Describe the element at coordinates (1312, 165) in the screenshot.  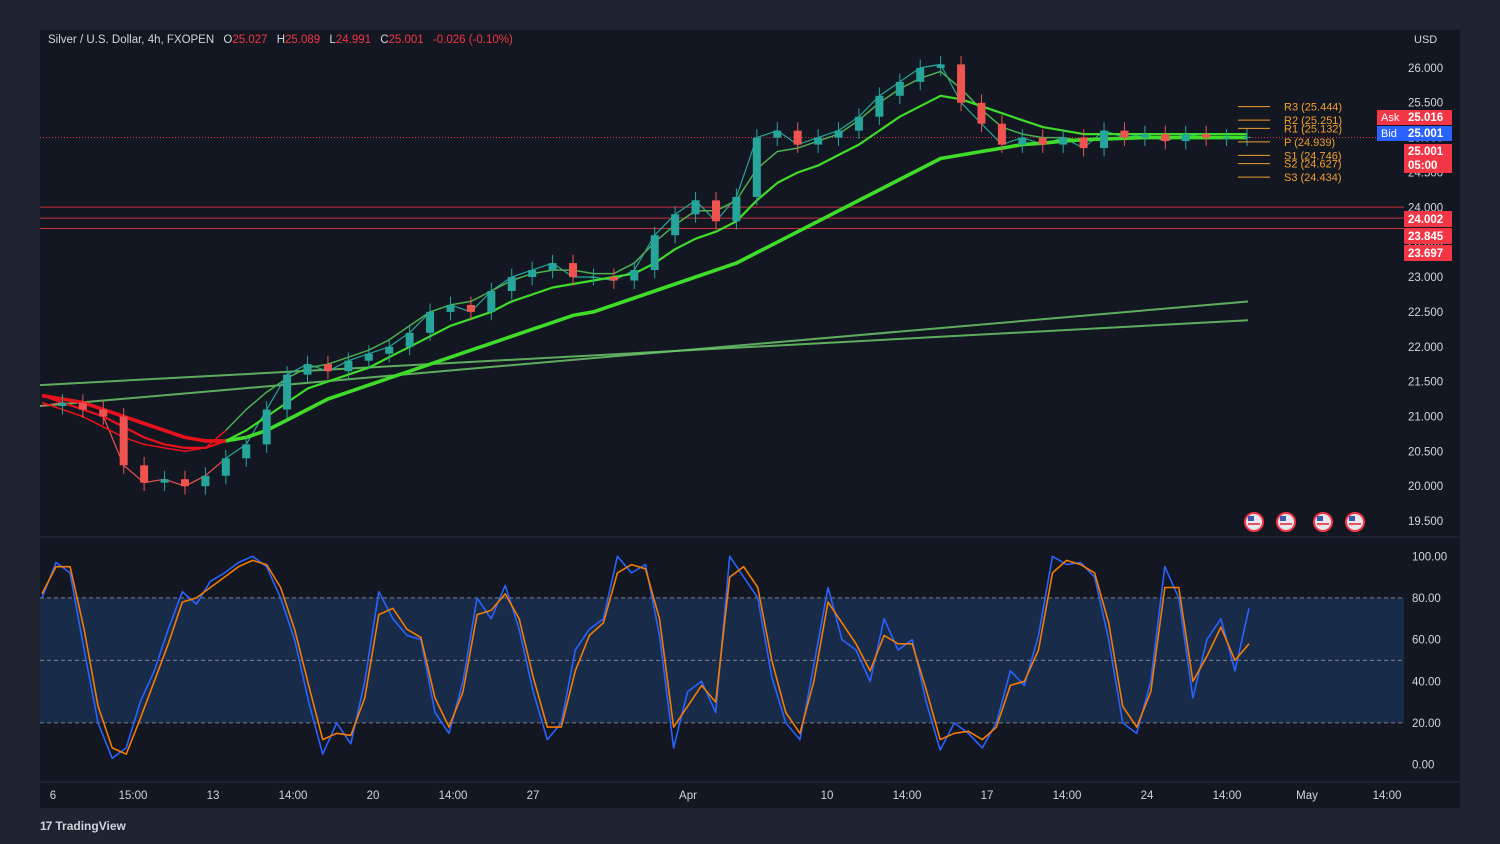
I see `pivot-label: S2 (24.627)` at that location.